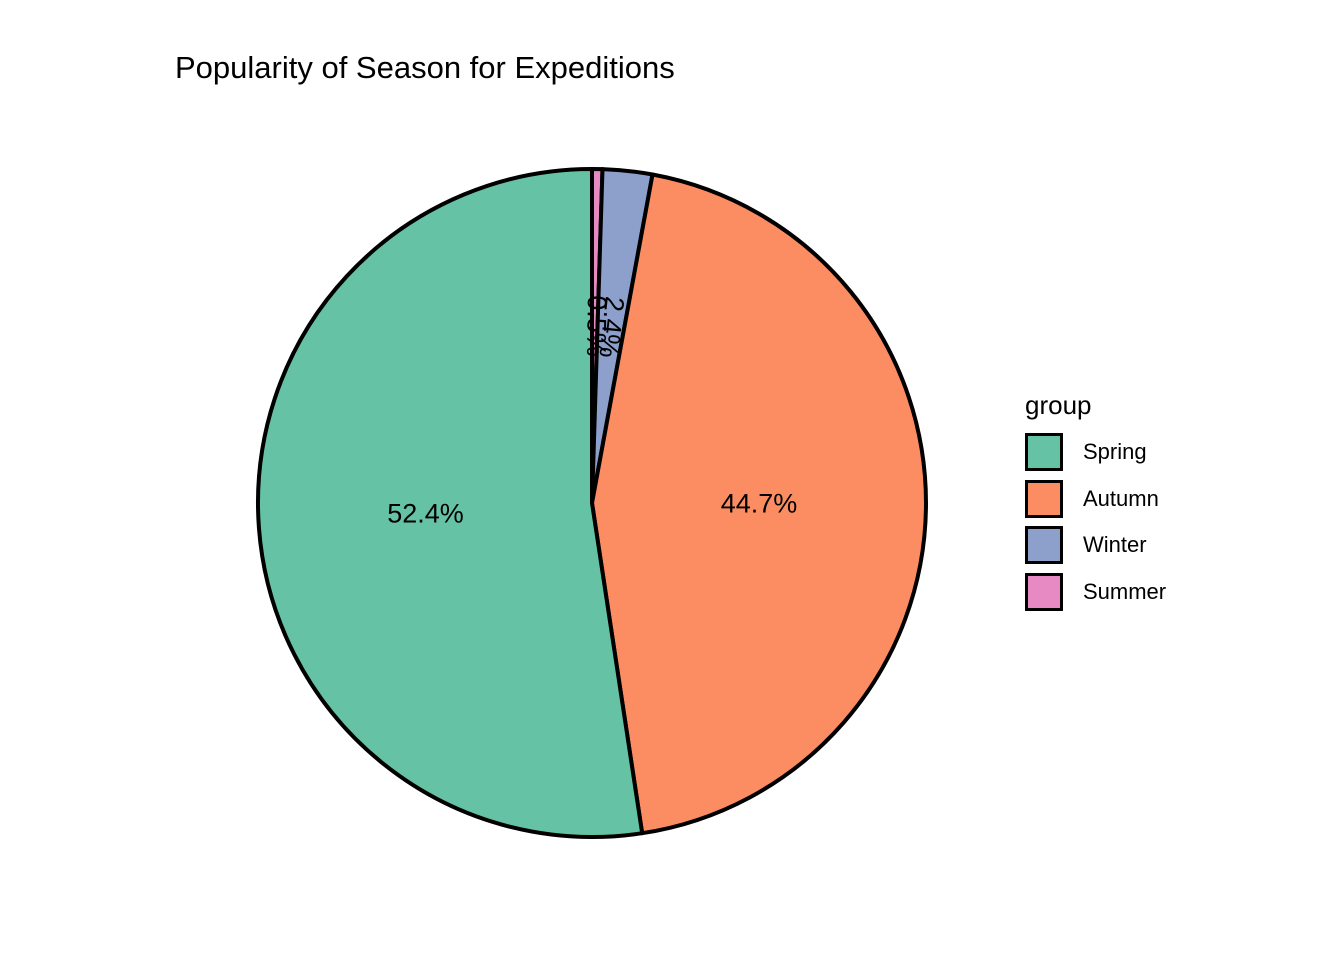  I want to click on legend-items: Spring Autumn Winter Summer, so click(1095, 522).